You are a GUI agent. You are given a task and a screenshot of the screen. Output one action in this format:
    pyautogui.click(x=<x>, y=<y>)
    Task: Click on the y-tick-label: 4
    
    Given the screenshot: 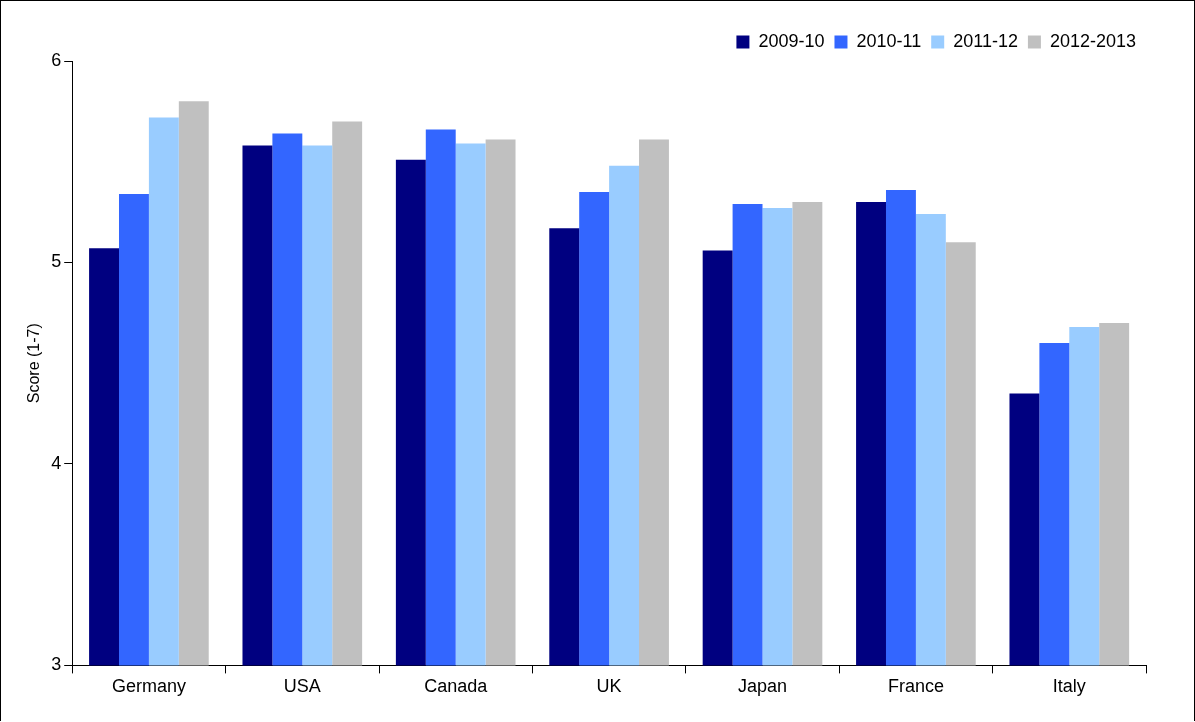 What is the action you would take?
    pyautogui.click(x=56, y=462)
    